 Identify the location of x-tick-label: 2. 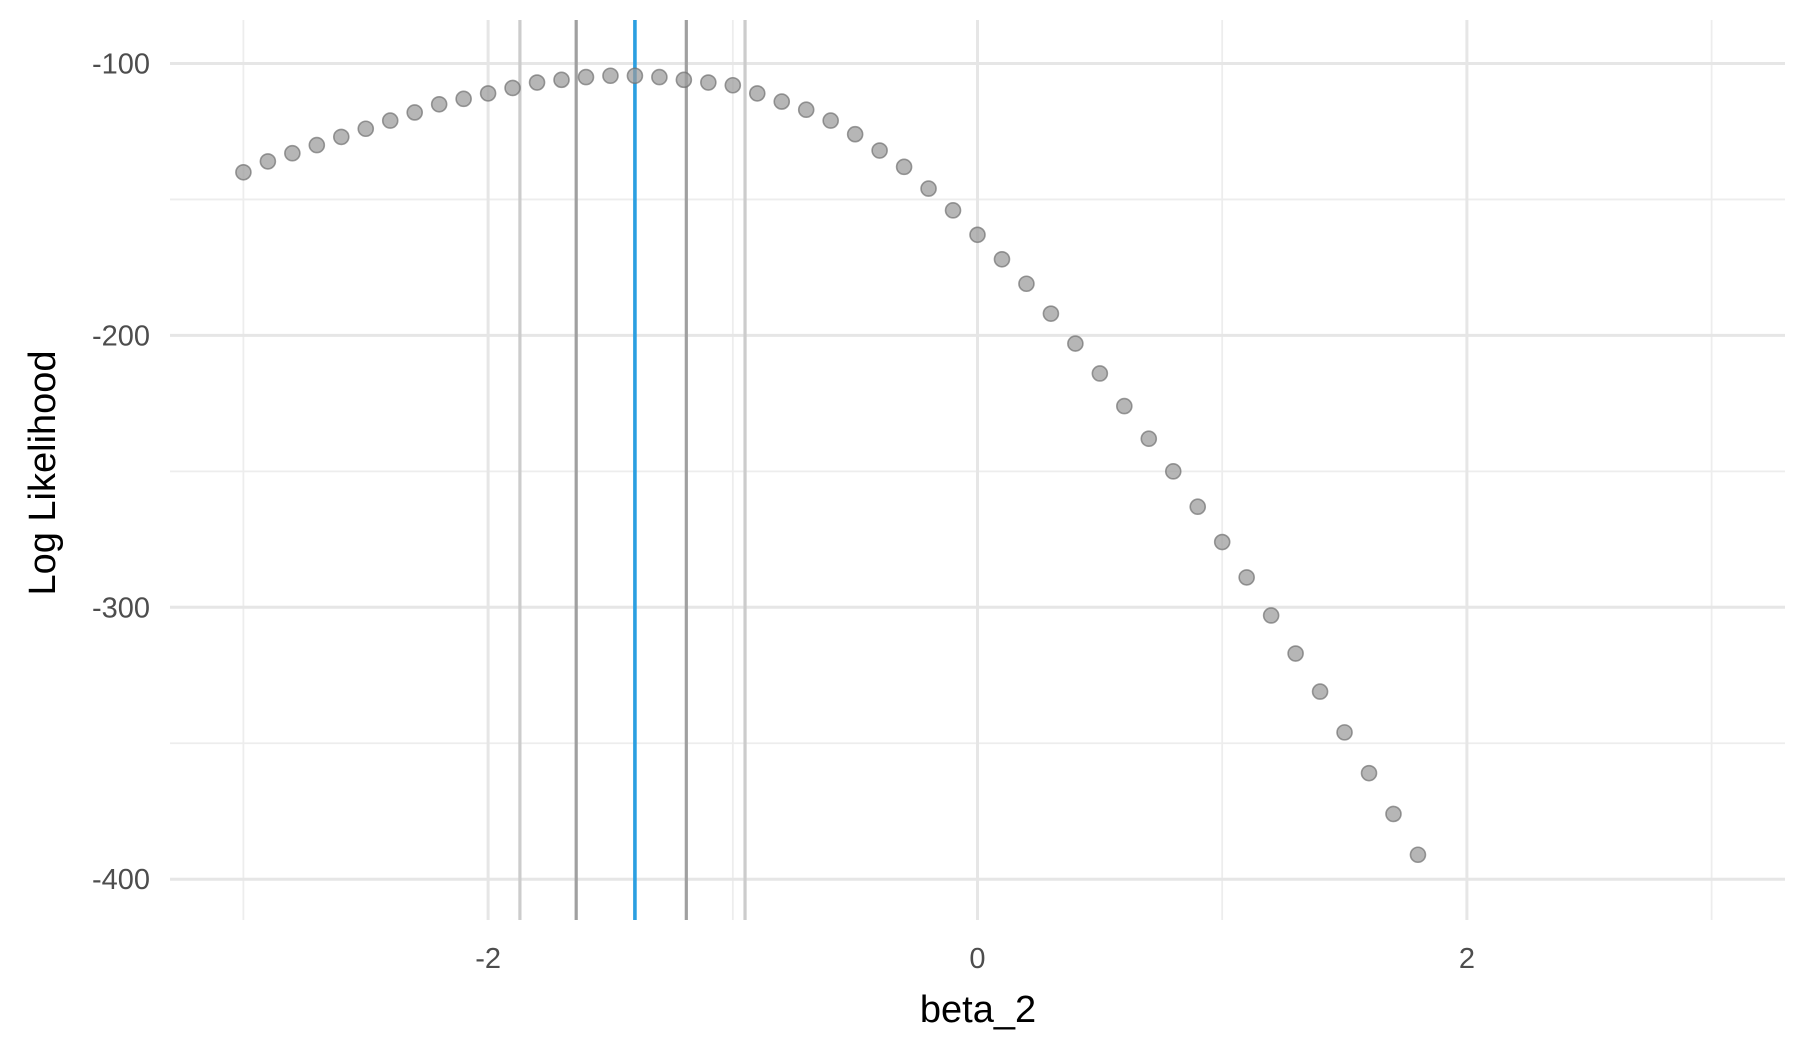
(1467, 959).